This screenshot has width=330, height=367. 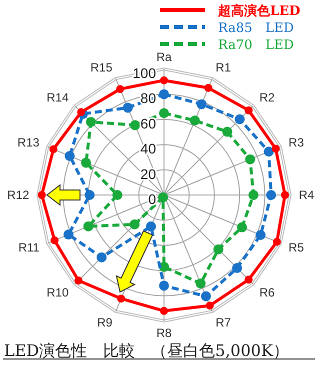 What do you see at coordinates (28, 142) in the screenshot?
I see `spoke-label: R13` at bounding box center [28, 142].